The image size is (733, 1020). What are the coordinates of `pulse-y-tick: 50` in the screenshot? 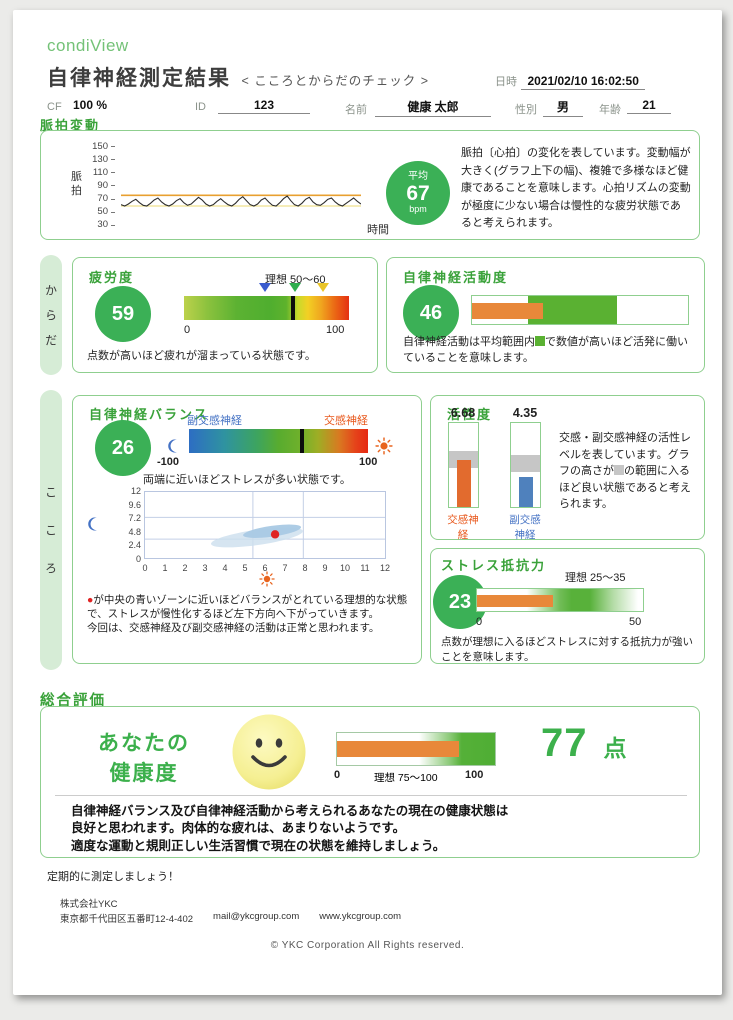 It's located at (106, 212).